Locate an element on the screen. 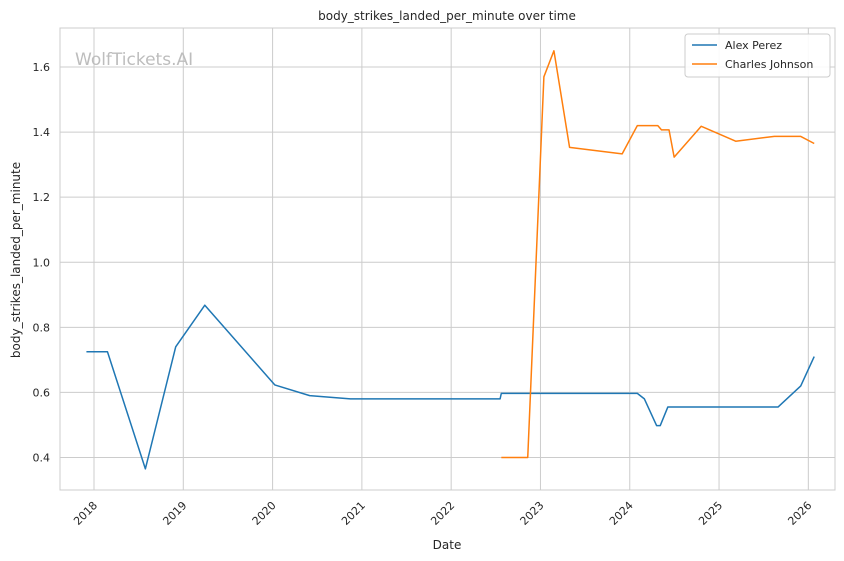 The width and height of the screenshot is (844, 561). x-tick-label: 2025 is located at coordinates (710, 513).